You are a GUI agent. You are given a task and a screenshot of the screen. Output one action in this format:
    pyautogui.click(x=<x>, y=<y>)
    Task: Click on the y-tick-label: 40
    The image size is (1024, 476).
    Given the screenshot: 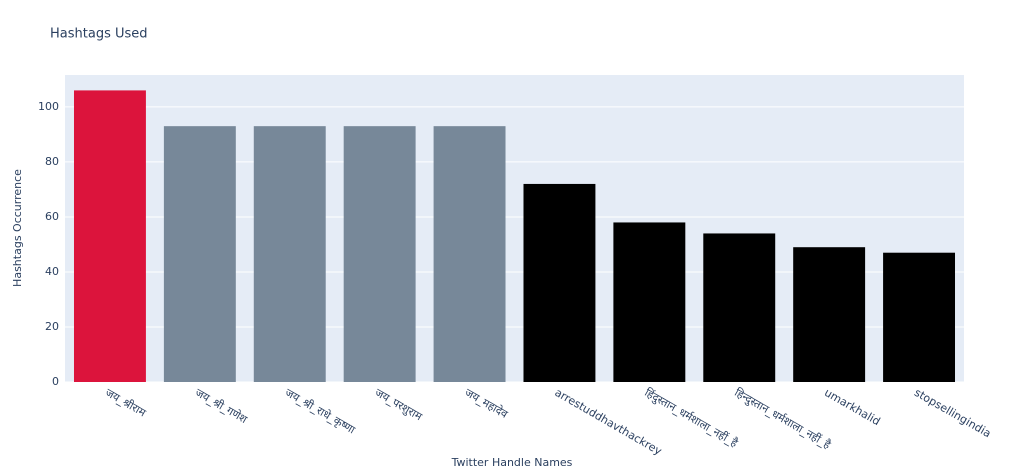 What is the action you would take?
    pyautogui.click(x=52, y=271)
    